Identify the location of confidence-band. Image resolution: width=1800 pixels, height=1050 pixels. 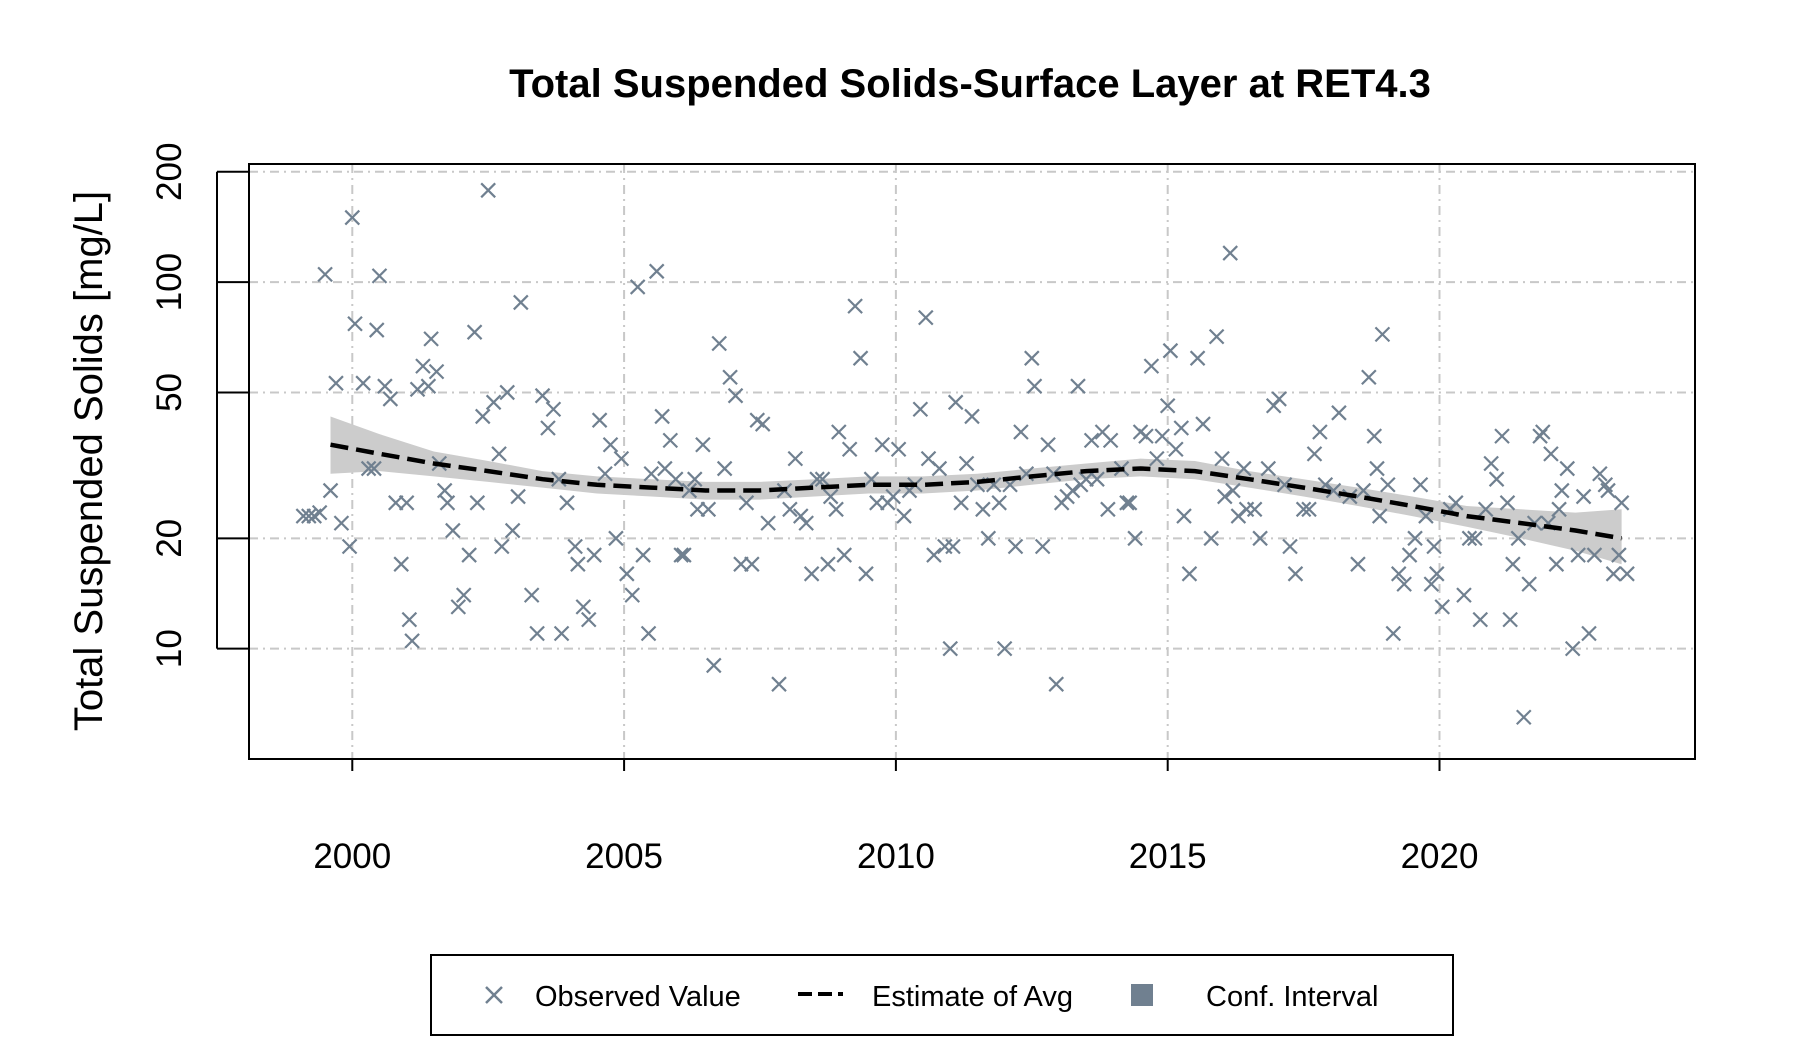
(976, 490).